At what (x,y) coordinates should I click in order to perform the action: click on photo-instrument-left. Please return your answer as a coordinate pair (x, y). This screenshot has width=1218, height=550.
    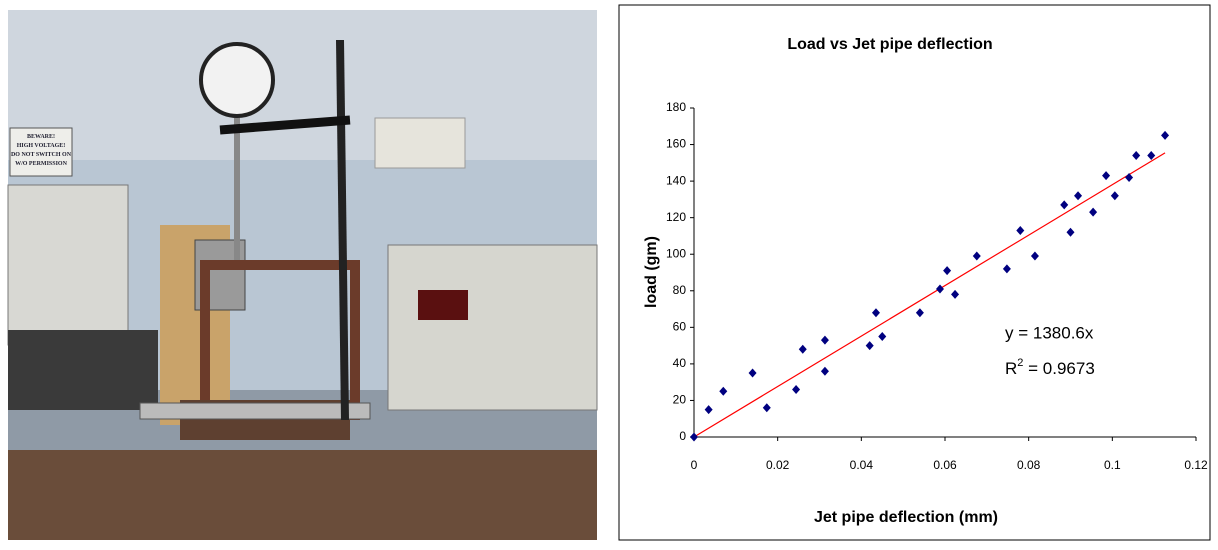
    Looking at the image, I should click on (68, 265).